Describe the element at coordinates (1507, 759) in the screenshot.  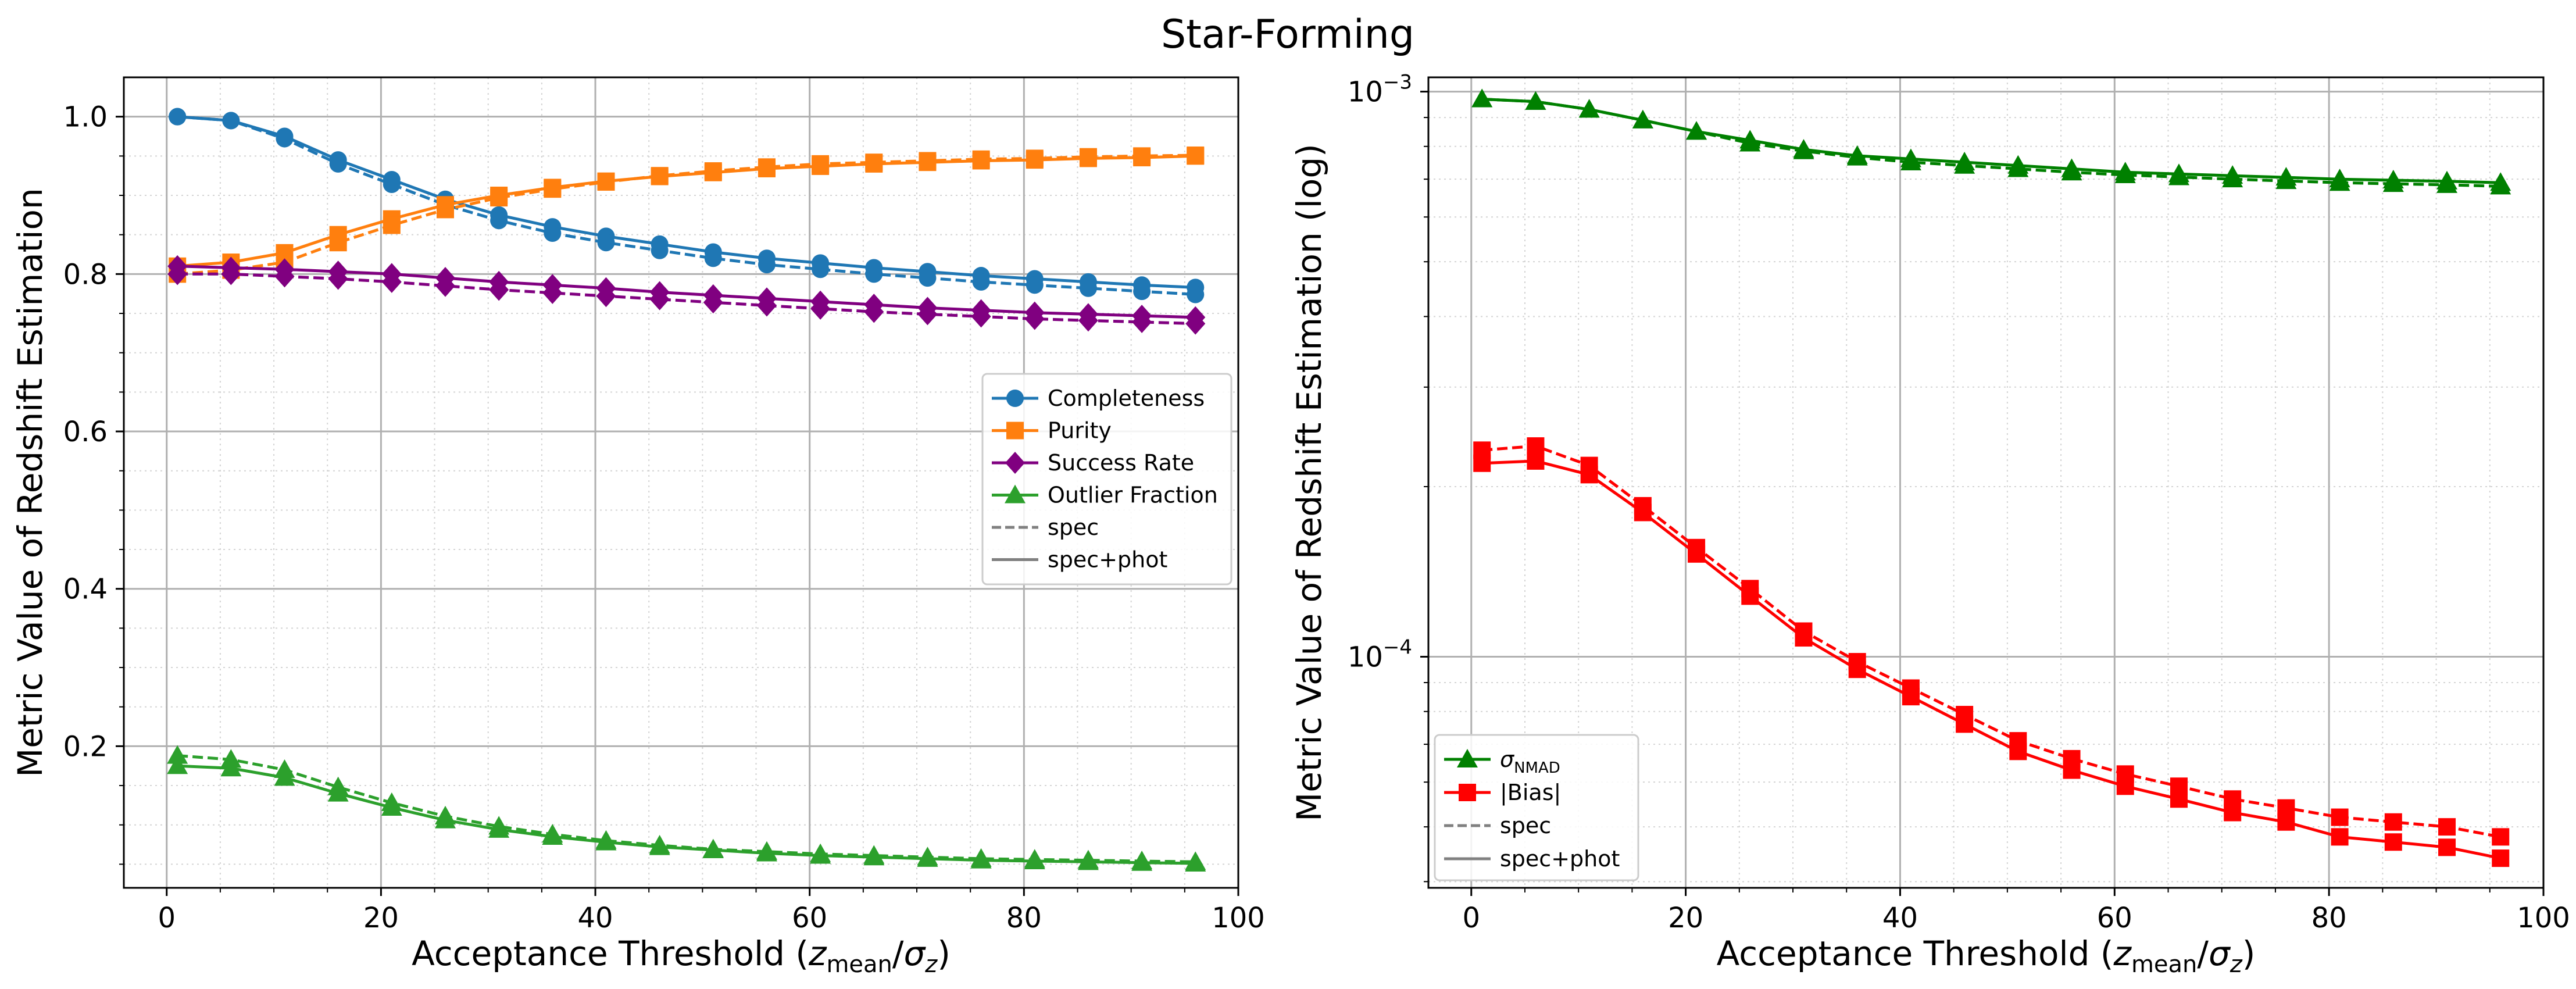
I see `legend-label-text: σ` at that location.